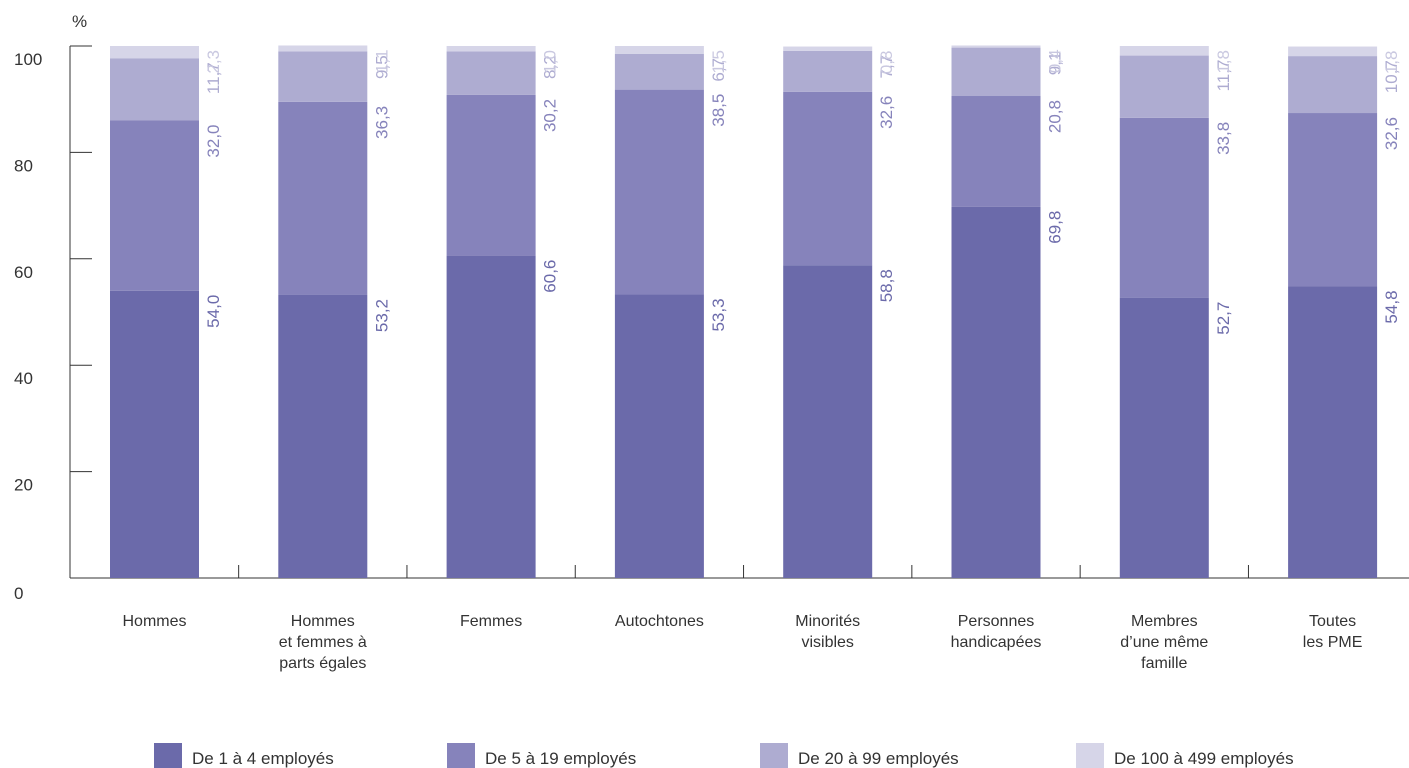  I want to click on y-tick-label: 20, so click(23, 485).